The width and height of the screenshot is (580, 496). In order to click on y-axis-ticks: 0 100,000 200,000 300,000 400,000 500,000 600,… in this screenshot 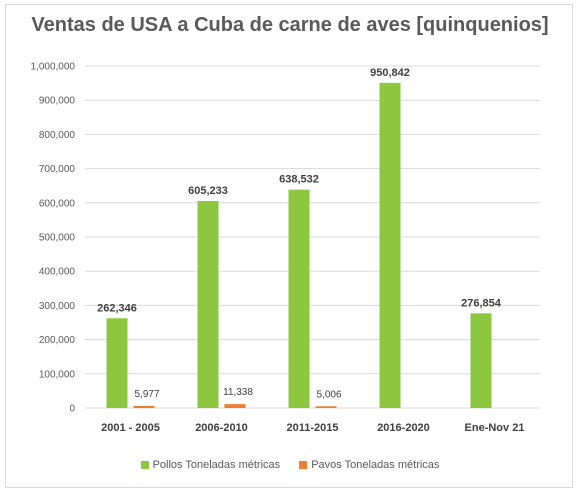, I will do `click(53, 238)`.